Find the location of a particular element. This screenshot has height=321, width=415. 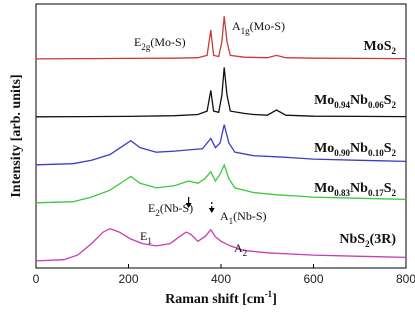

series-label-0: MoS2 is located at coordinates (380, 47).